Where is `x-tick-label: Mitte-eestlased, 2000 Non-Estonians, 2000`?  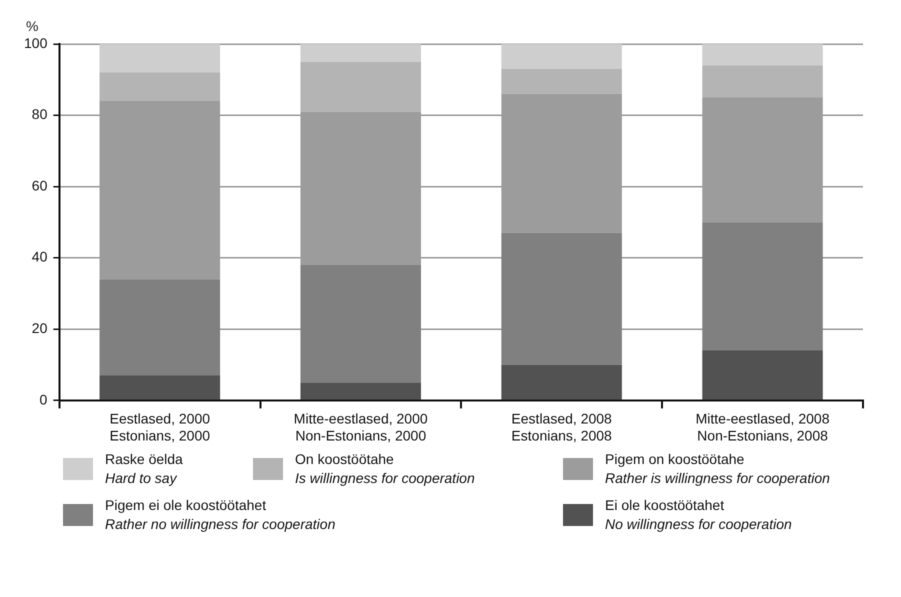 x-tick-label: Mitte-eestlased, 2000 Non-Estonians, 2000 is located at coordinates (361, 427).